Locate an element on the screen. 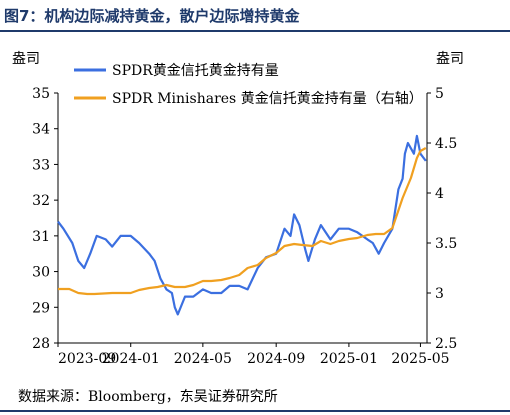 This screenshot has height=415, width=510. y-right-tick-label: 3.5 is located at coordinates (446, 244).